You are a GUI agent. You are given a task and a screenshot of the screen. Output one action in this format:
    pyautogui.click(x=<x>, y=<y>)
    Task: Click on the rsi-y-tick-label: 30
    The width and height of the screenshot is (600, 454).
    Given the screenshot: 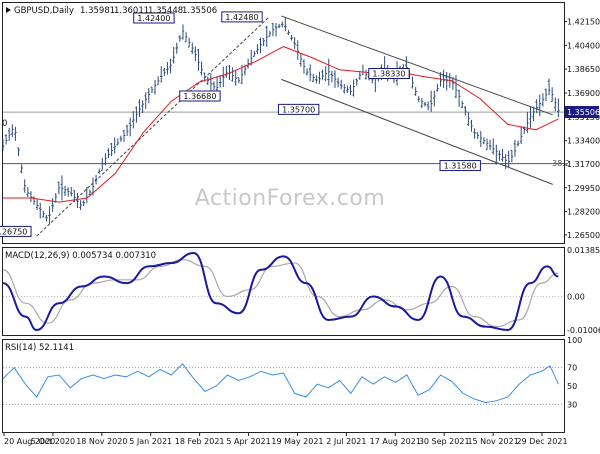 What is the action you would take?
    pyautogui.click(x=572, y=404)
    